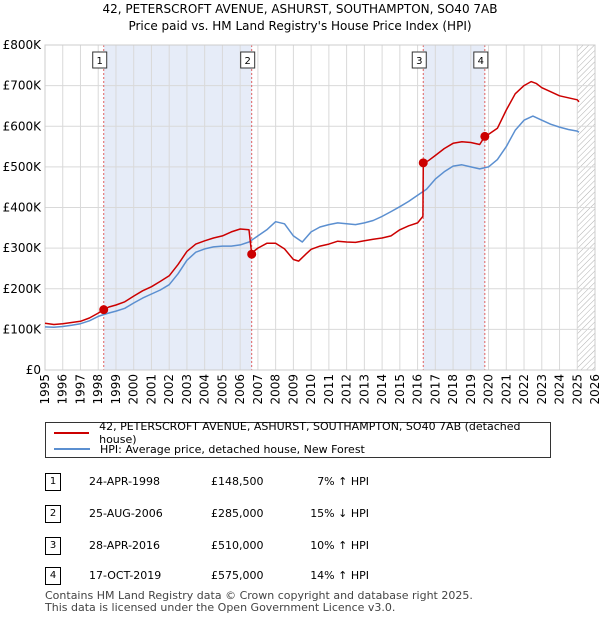  I want to click on x-tick-label: 1997, so click(80, 389).